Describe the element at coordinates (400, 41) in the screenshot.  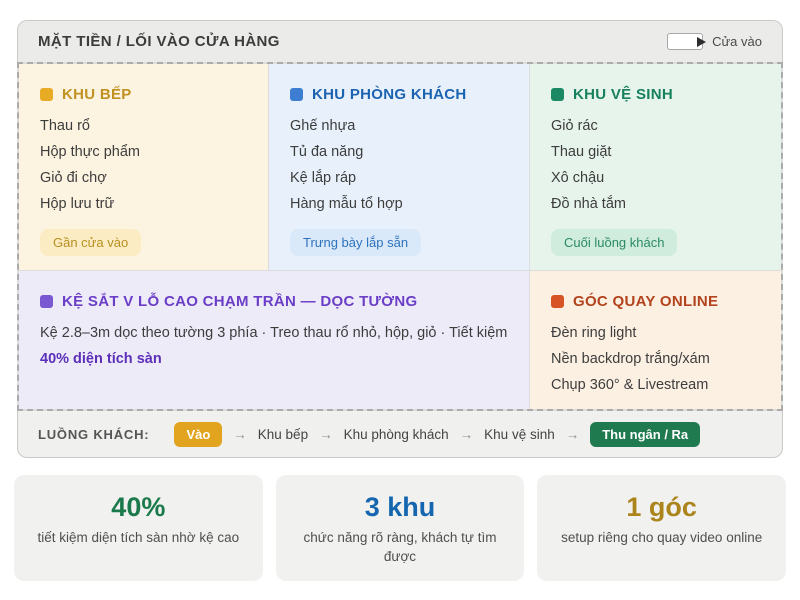
I see `storefront-header: MẶT TIỀN / LỐI VÀO CỬA HÀNG Cửa vào` at that location.